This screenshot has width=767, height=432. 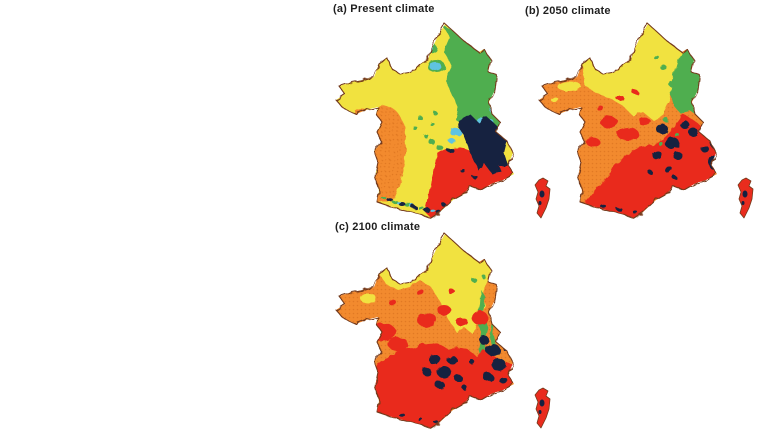 What do you see at coordinates (378, 227) in the screenshot?
I see `panel-c-label: (c) 2100 climate` at bounding box center [378, 227].